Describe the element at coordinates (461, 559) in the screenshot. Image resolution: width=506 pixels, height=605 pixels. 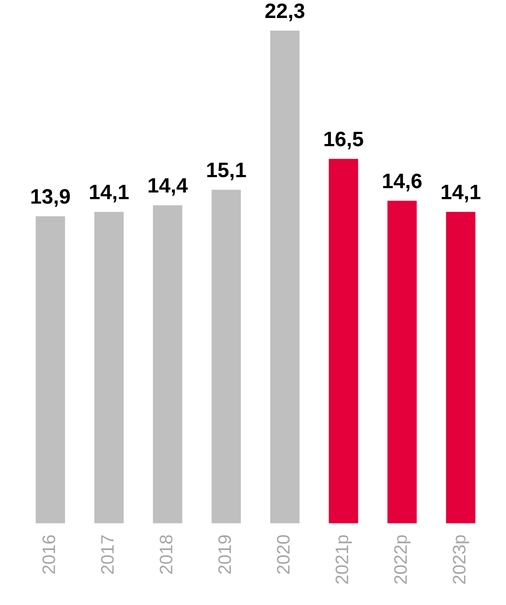
I see `x-tick-label: 2023p` at that location.